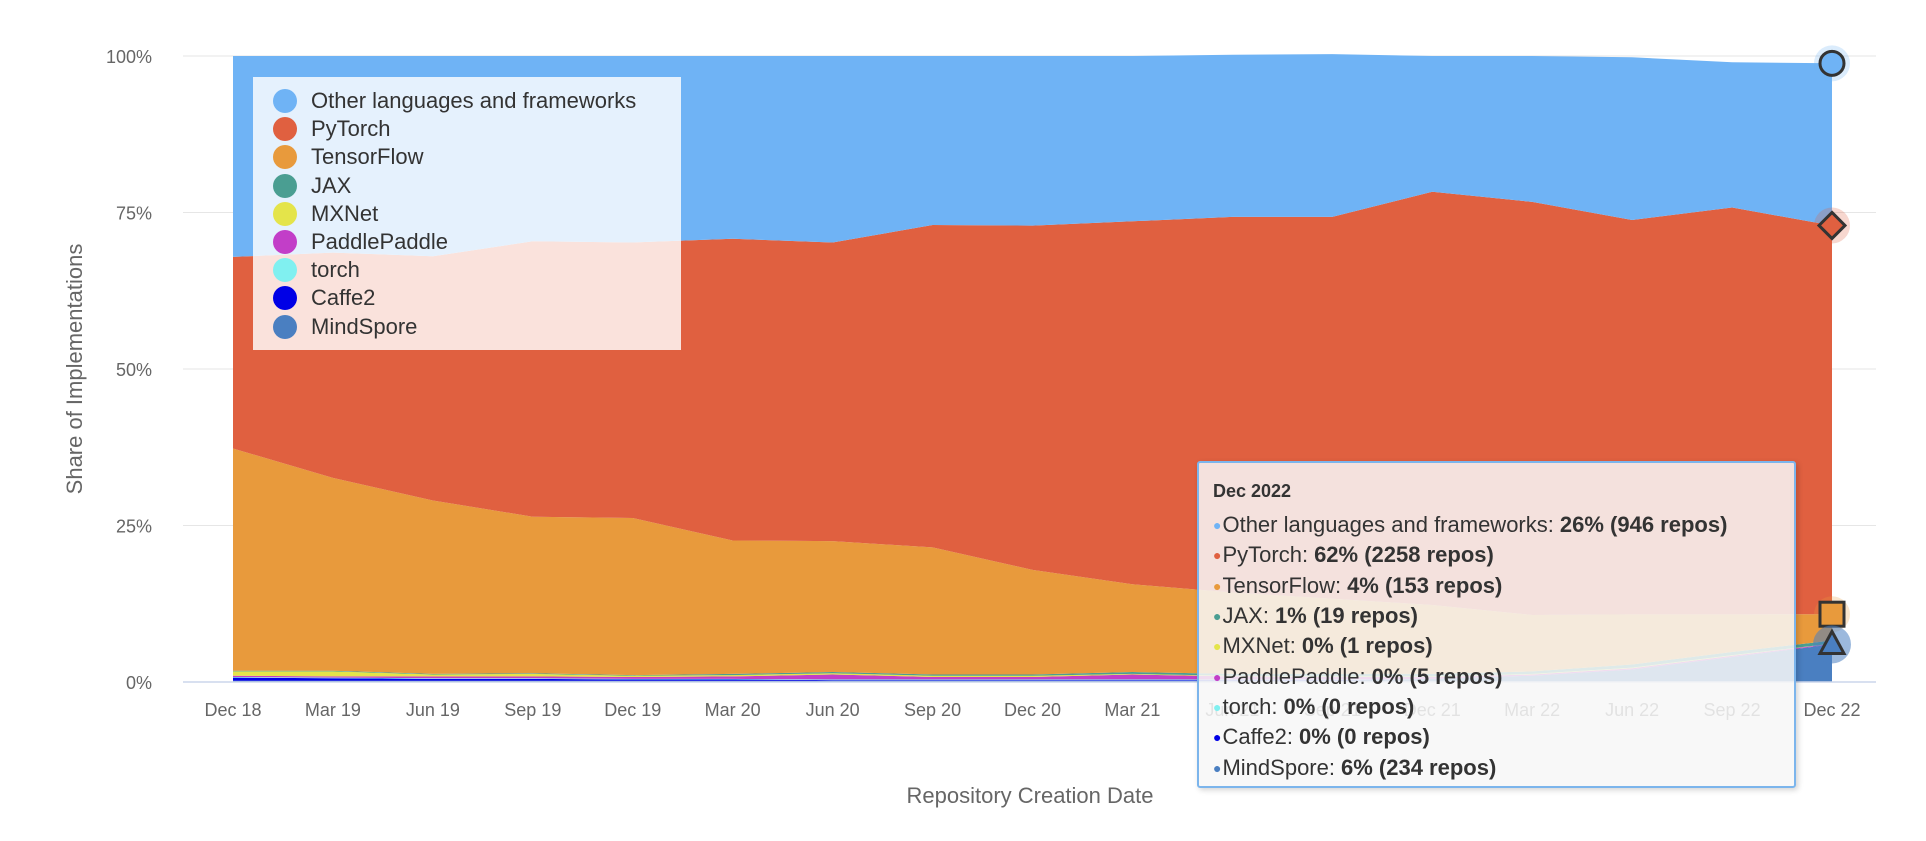 The image size is (1926, 841). Describe the element at coordinates (477, 214) in the screenshot. I see `legend-item: MXNet` at that location.